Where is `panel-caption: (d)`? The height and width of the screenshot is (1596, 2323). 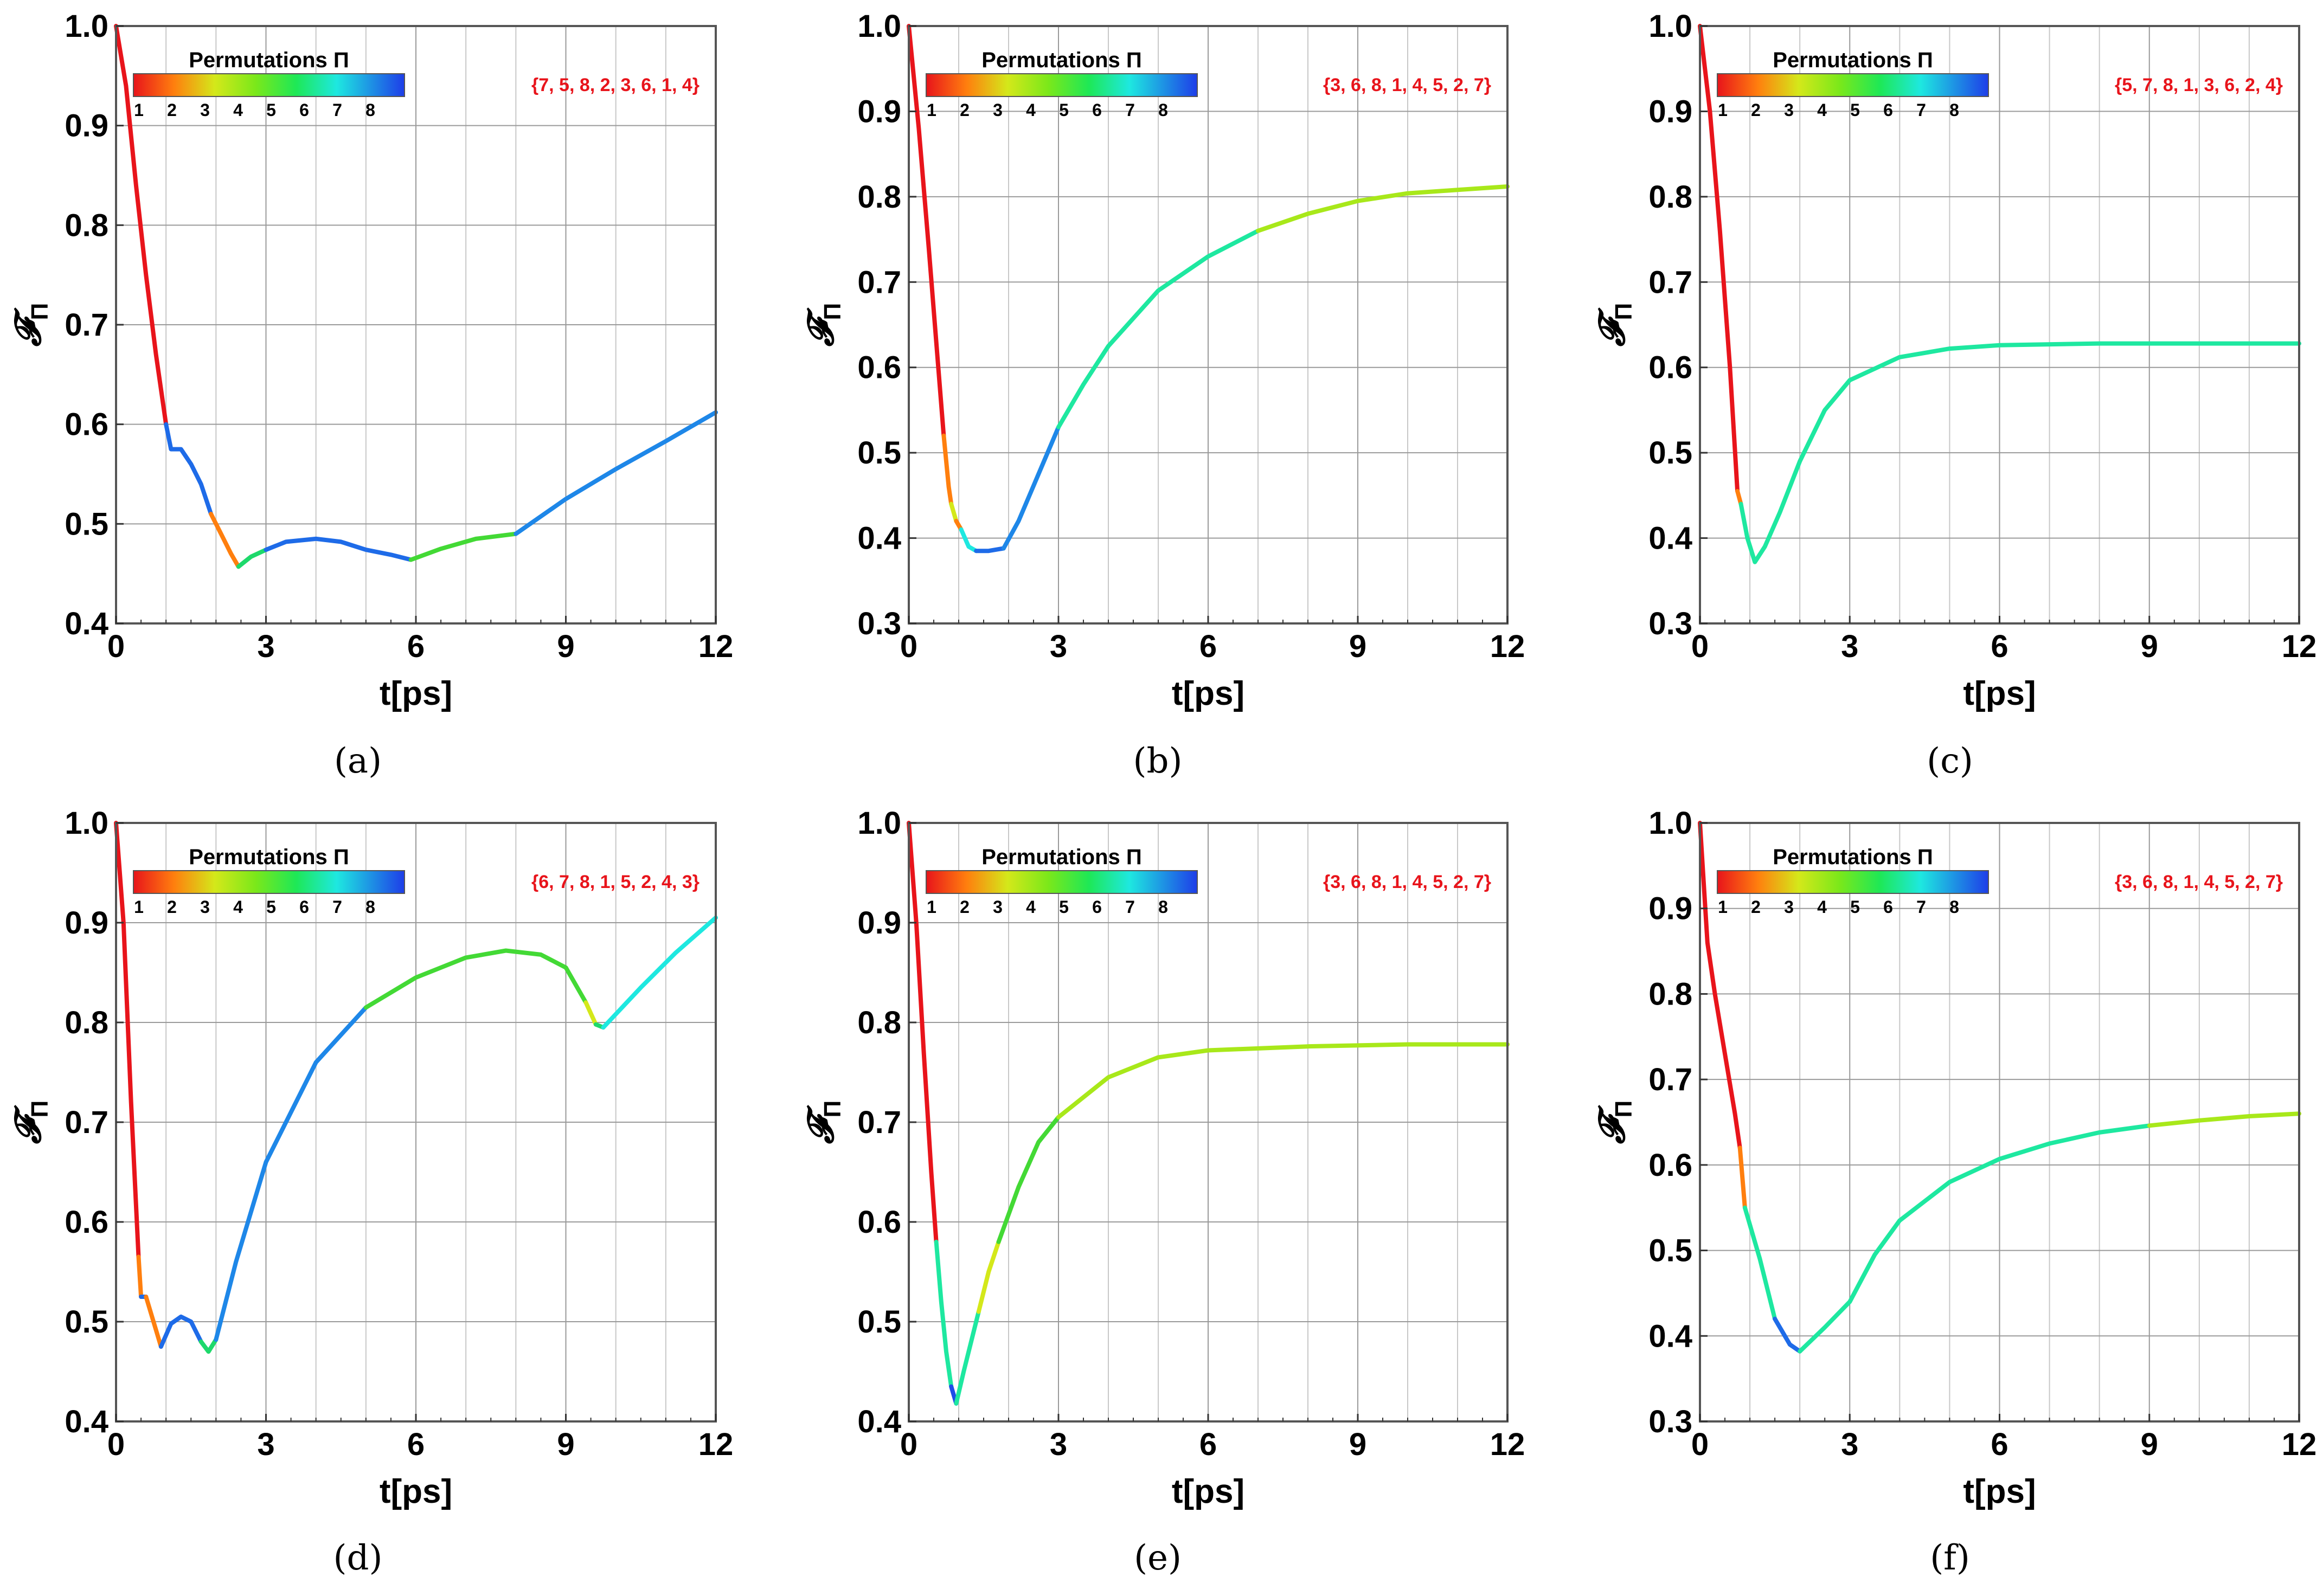
panel-caption: (d) is located at coordinates (358, 1558).